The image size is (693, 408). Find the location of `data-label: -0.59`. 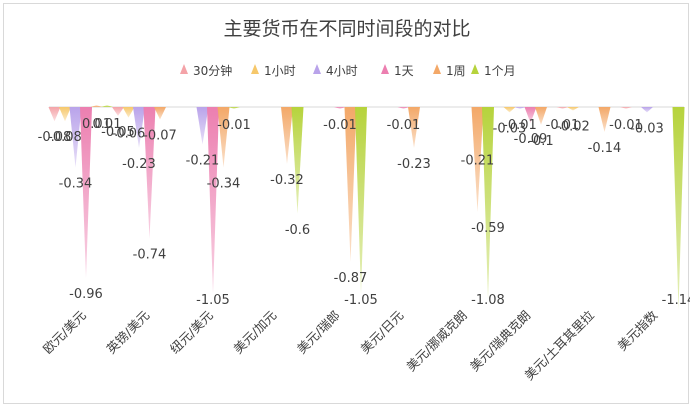

data-label: -0.59 is located at coordinates (488, 228).